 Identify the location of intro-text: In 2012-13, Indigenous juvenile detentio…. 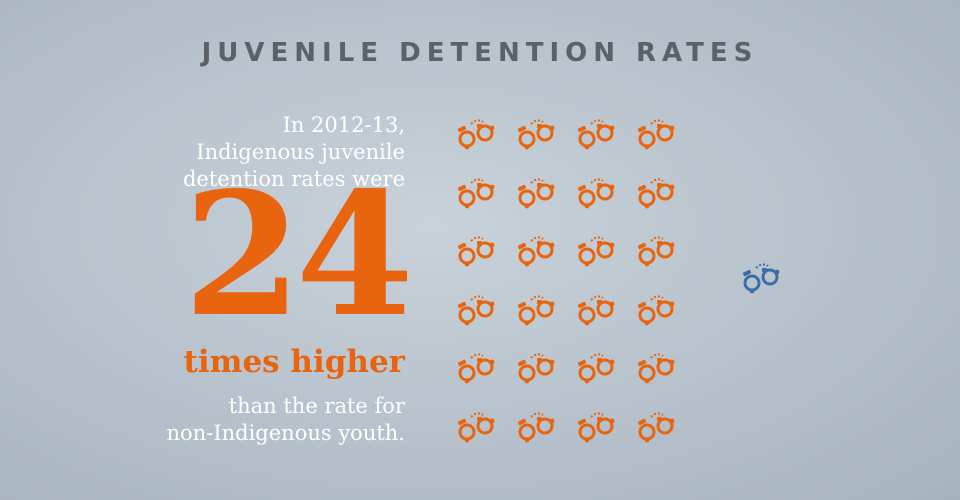
(225, 152).